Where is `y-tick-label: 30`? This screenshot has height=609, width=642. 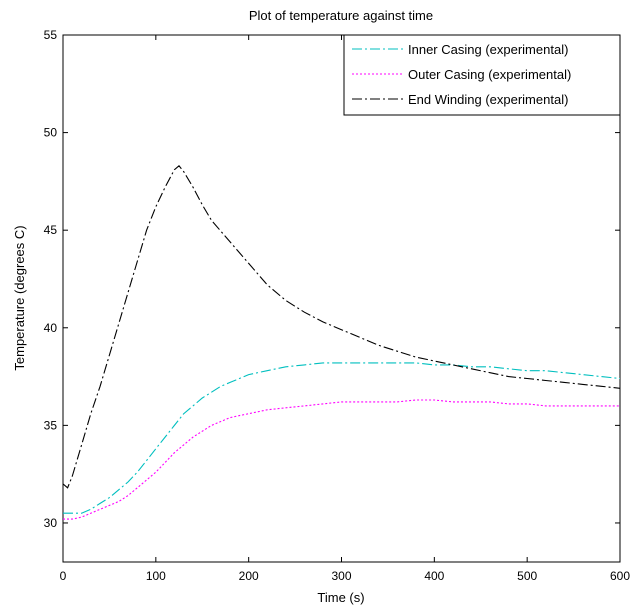 y-tick-label: 30 is located at coordinates (51, 523).